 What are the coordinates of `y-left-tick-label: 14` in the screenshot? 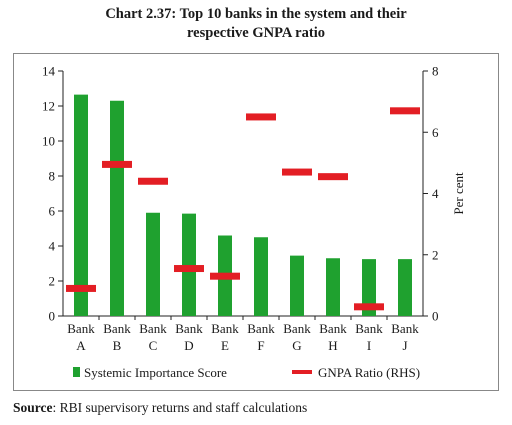 It's located at (49, 71).